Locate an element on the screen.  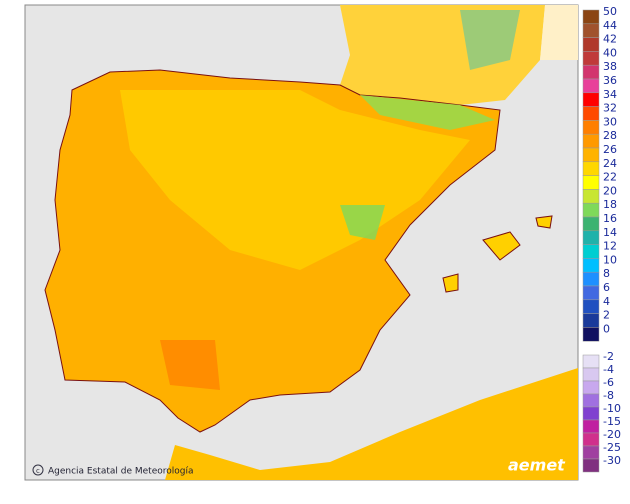
hot-zone is located at coordinates (190, 365).